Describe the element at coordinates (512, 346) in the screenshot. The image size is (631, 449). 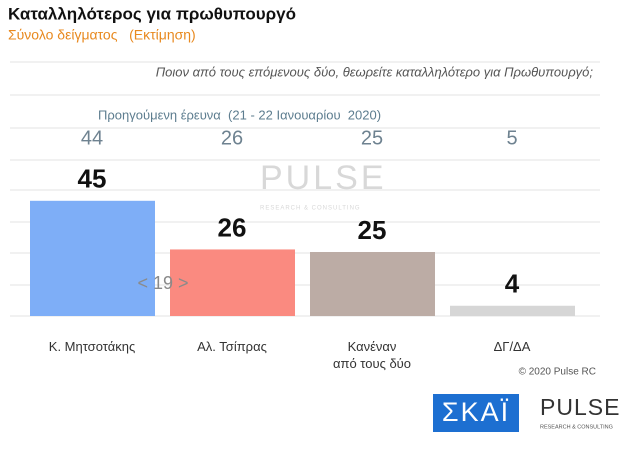
I see `category-label: ΔΓ/ΔΑ` at that location.